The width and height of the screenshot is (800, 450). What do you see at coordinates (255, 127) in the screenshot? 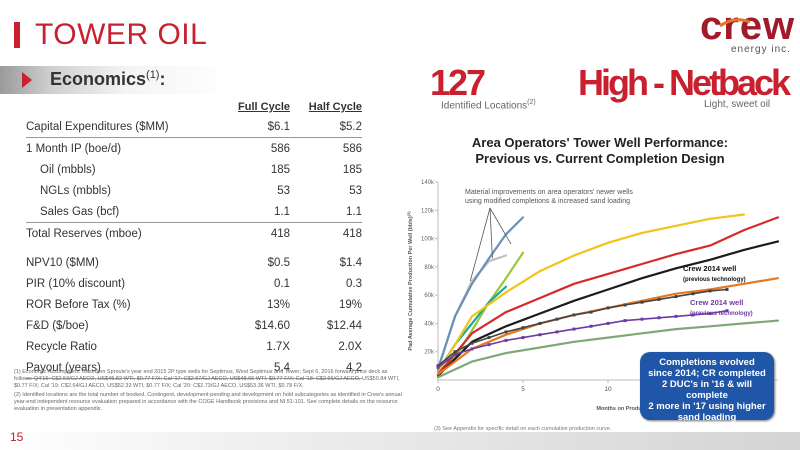
I see `full-cycle-value: $6.1` at bounding box center [255, 127].